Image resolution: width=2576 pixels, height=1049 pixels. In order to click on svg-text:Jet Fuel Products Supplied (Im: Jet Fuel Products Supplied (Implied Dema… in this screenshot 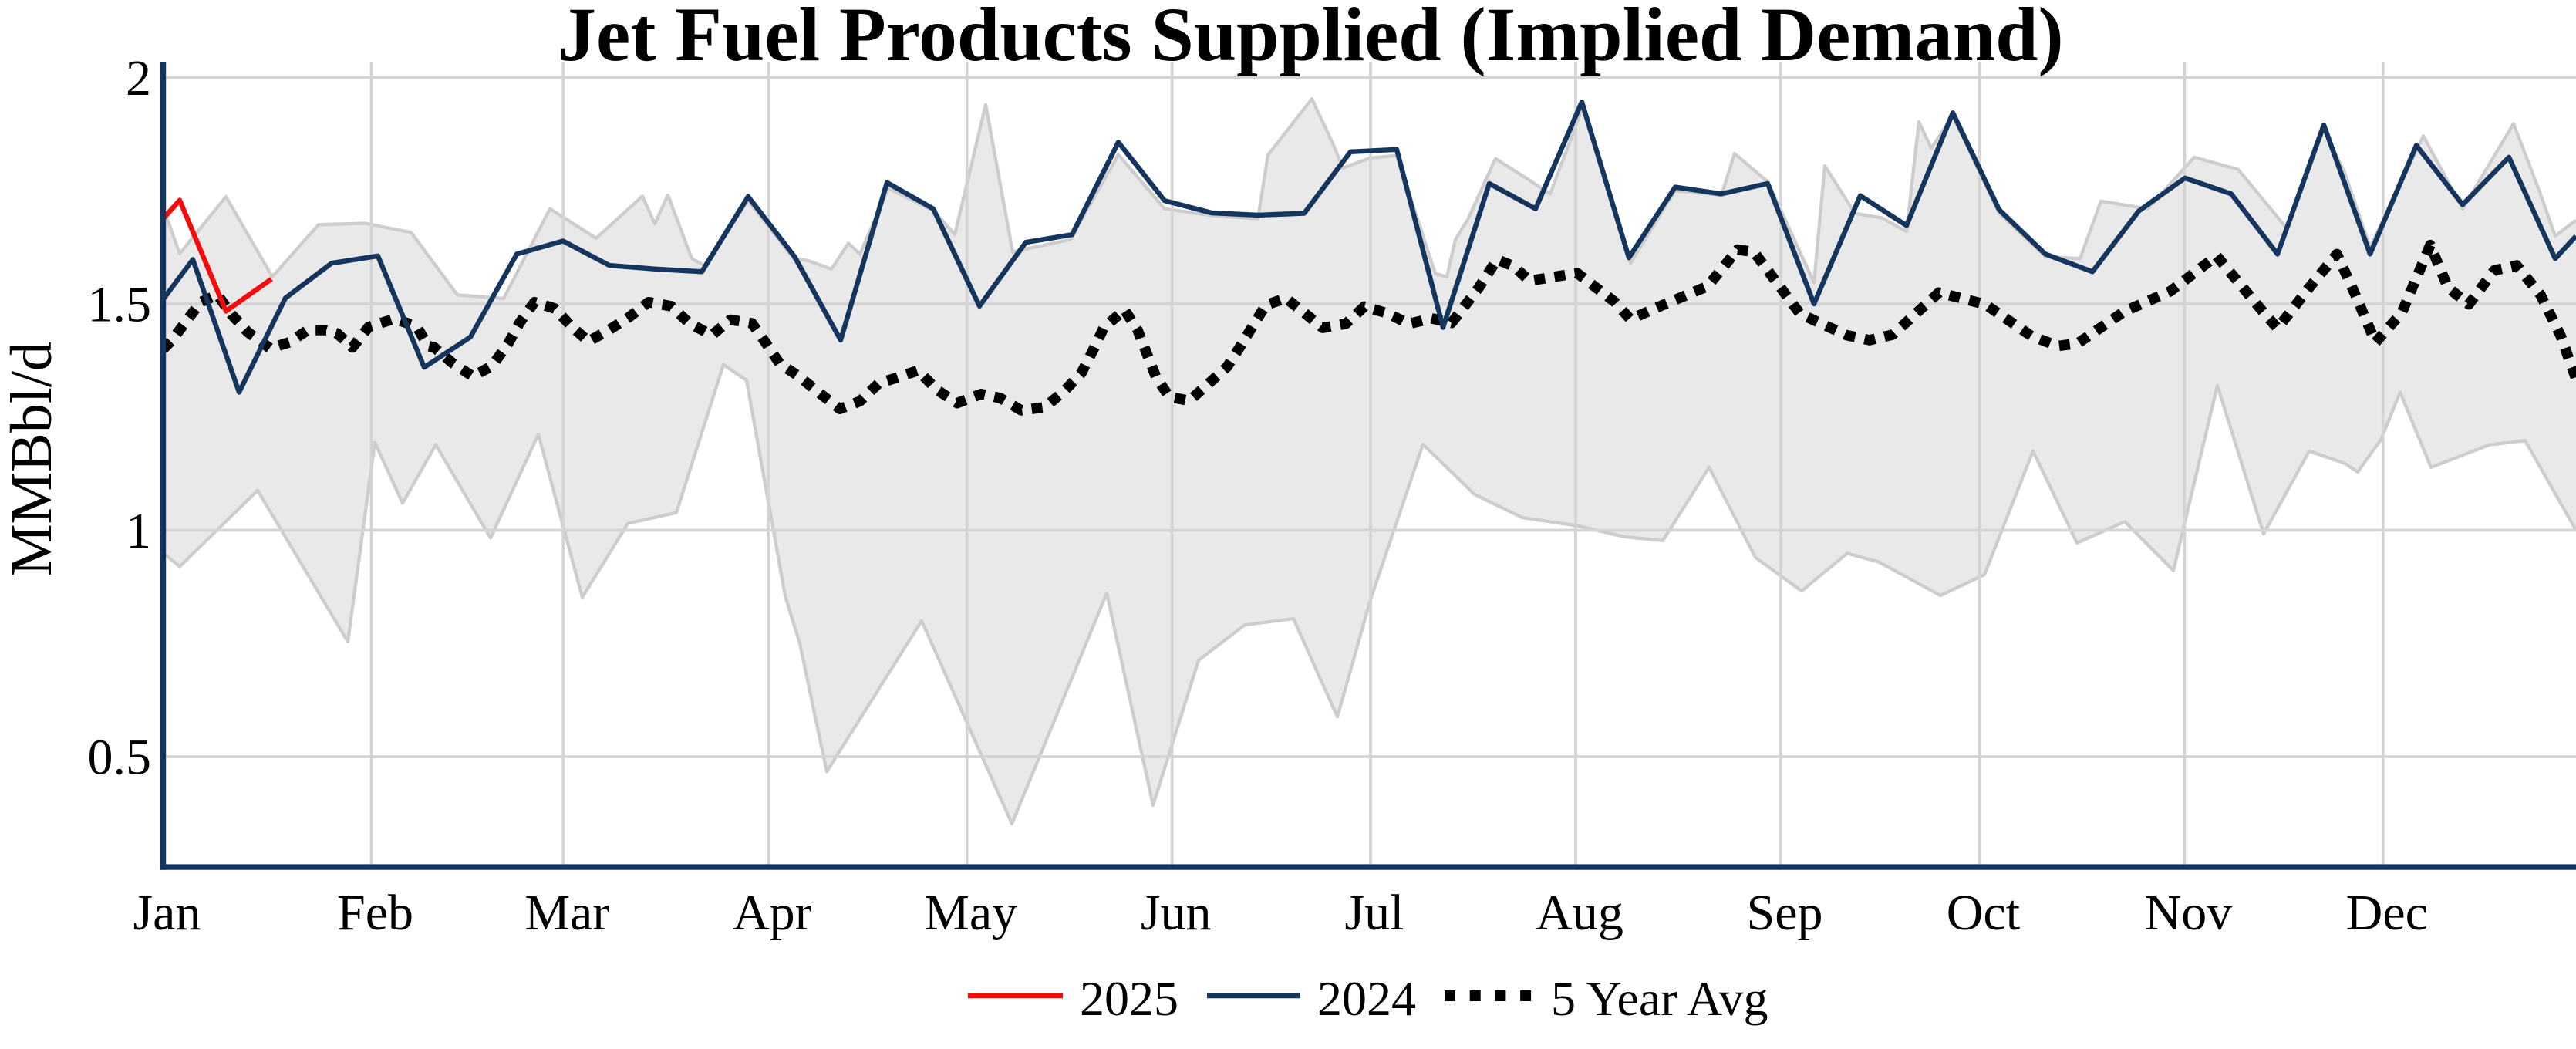, I will do `click(1310, 38)`.